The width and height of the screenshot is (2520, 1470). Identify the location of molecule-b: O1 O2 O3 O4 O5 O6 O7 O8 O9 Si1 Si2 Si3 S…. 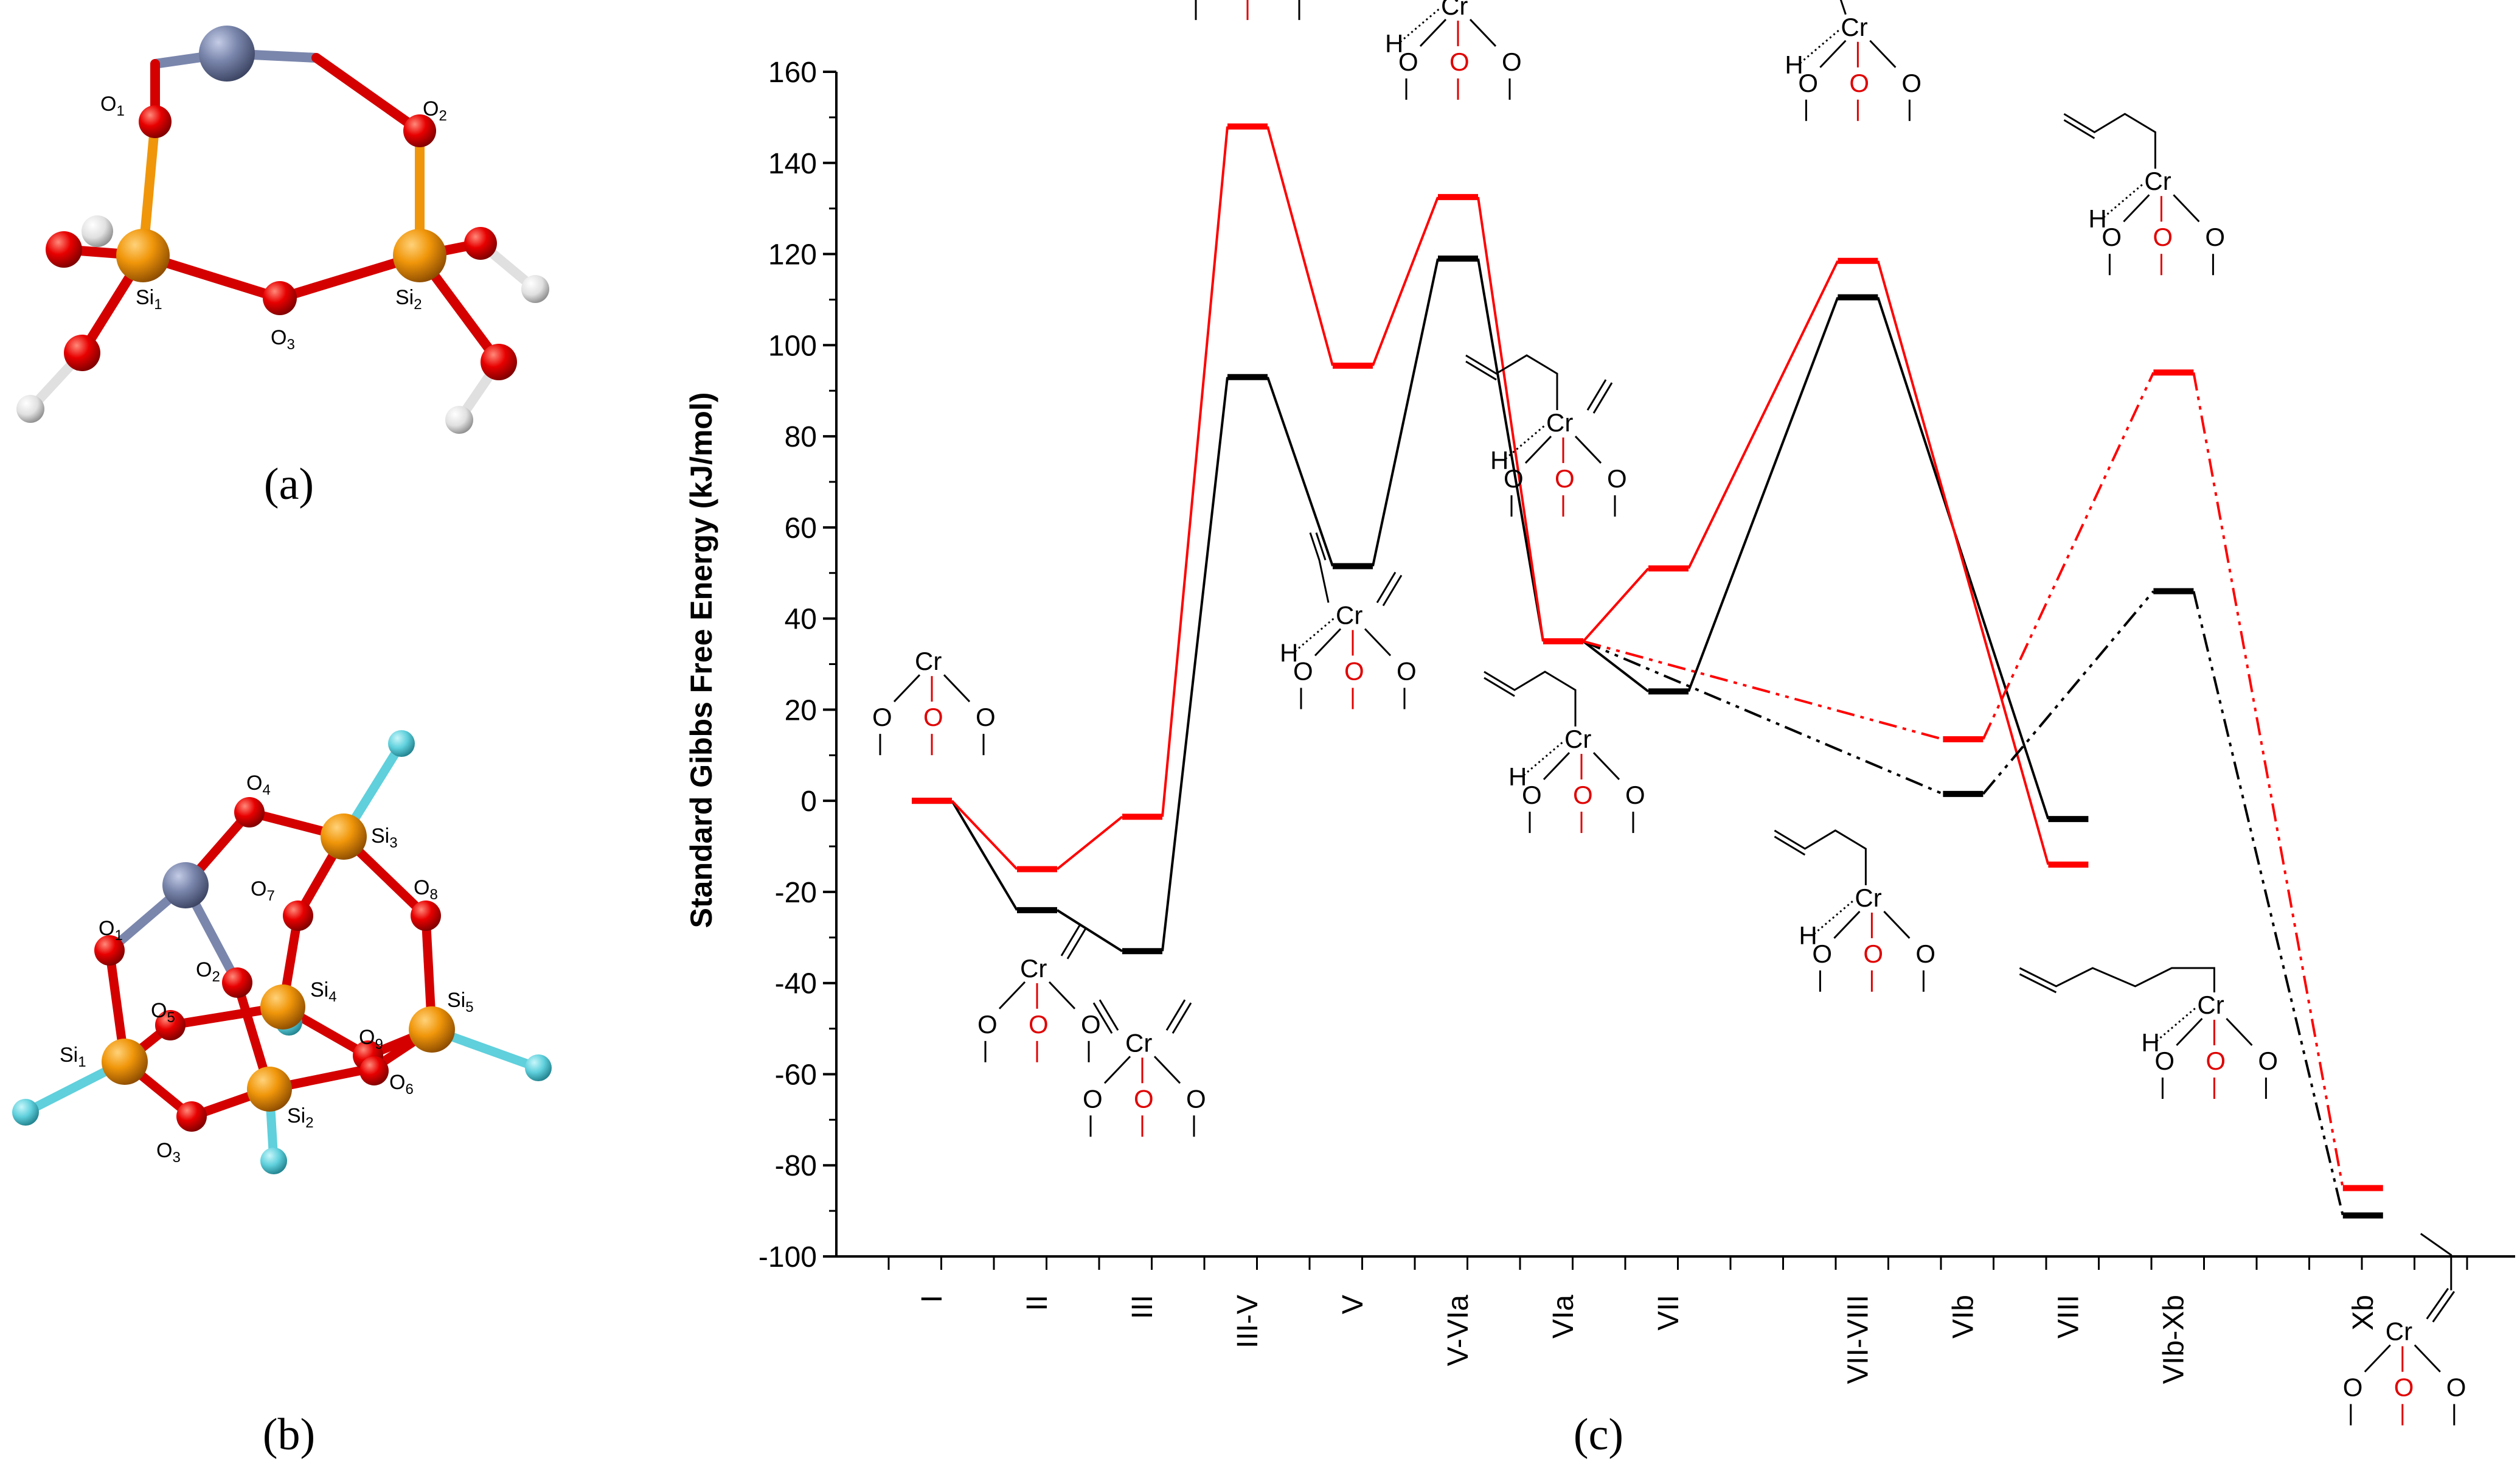
(282, 952).